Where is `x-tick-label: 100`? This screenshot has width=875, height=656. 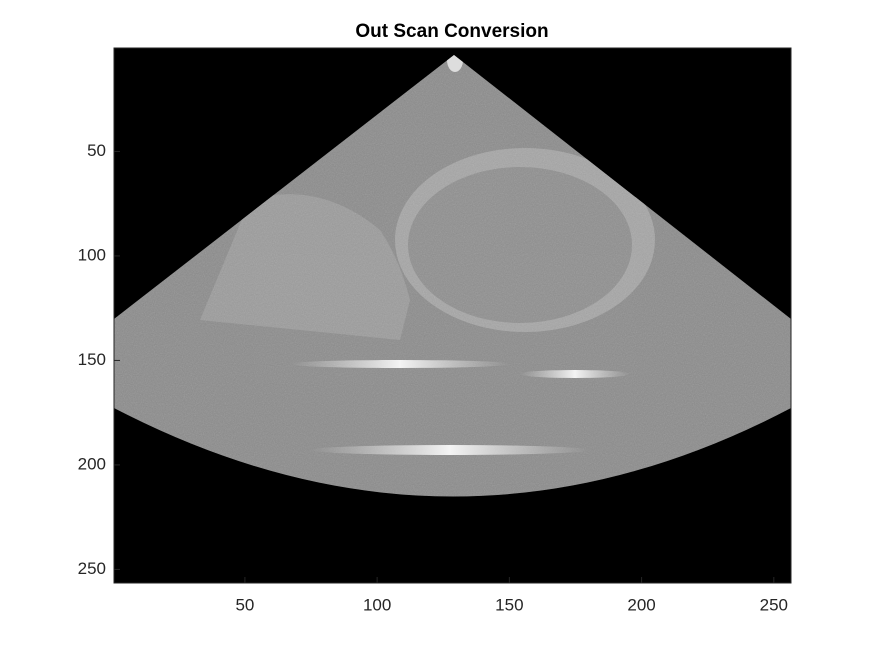 x-tick-label: 100 is located at coordinates (377, 604).